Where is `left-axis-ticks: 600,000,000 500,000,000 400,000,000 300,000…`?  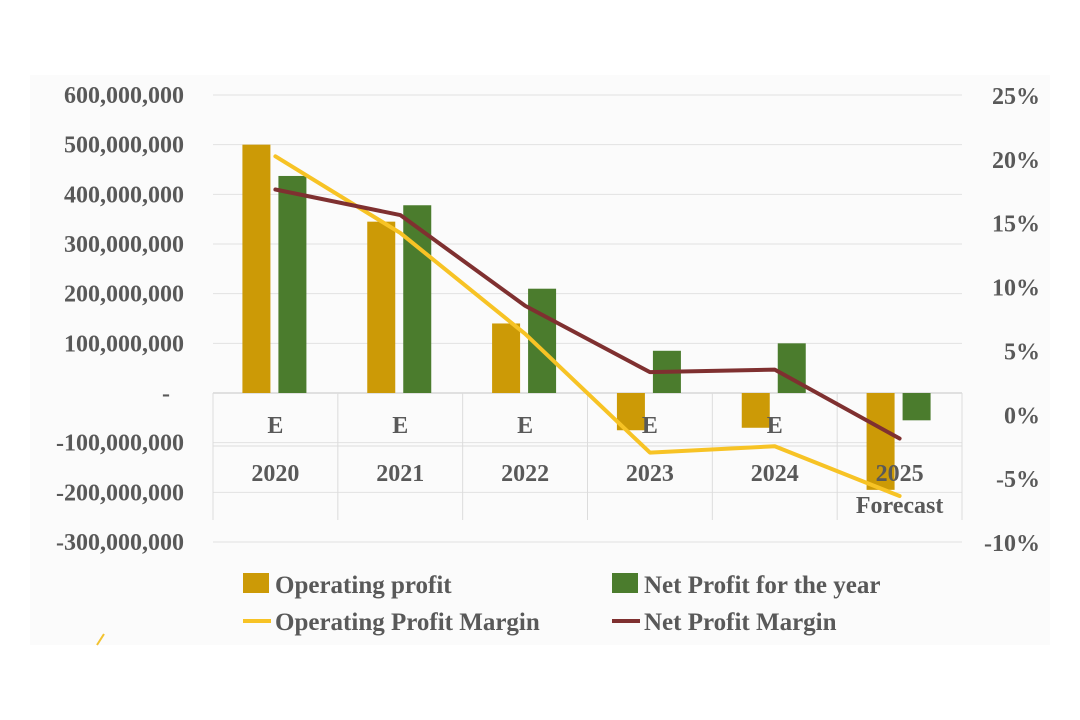
left-axis-ticks: 600,000,000 500,000,000 400,000,000 300,000… is located at coordinates (120, 319).